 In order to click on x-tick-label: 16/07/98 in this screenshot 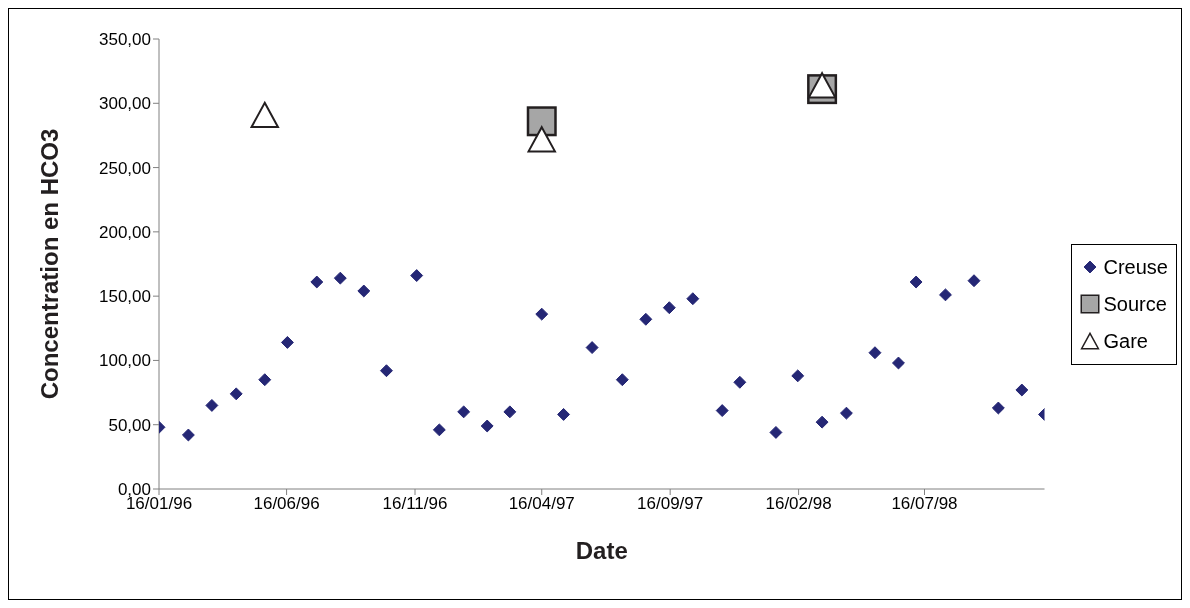, I will do `click(924, 504)`.